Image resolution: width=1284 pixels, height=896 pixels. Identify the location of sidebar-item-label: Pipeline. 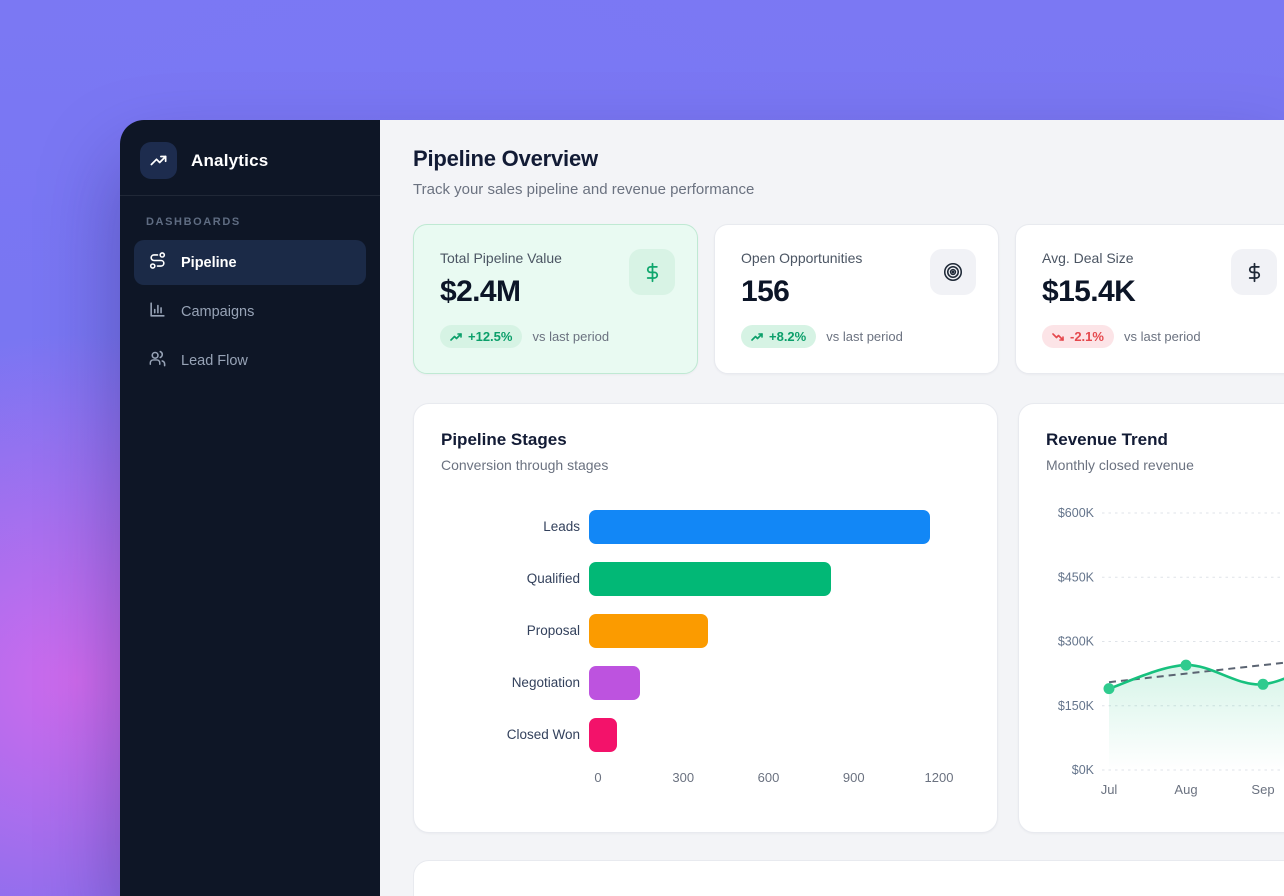
(209, 262).